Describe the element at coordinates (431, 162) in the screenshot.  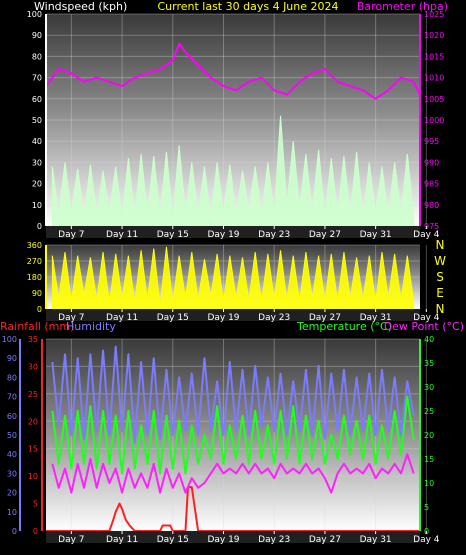
I see `y2-tick-label: 990` at that location.